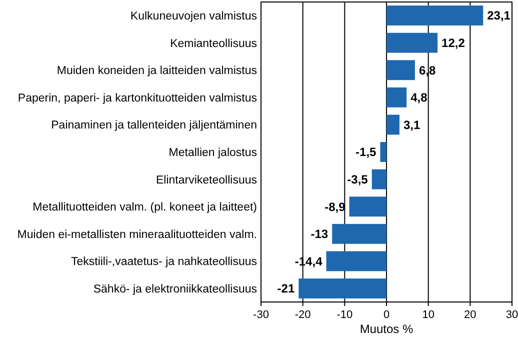 The width and height of the screenshot is (518, 337). What do you see at coordinates (357, 179) in the screenshot?
I see `data-label: -3,5` at bounding box center [357, 179].